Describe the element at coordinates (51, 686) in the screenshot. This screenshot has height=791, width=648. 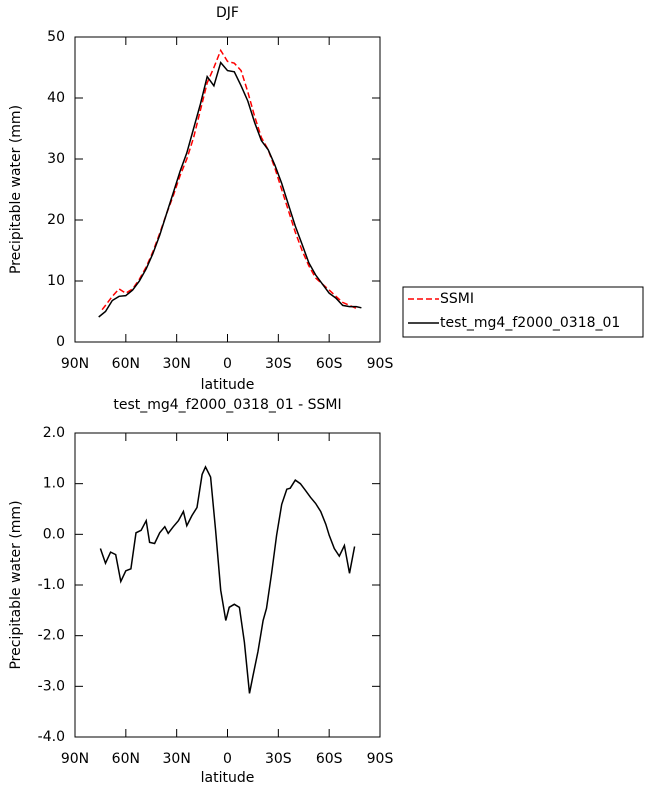
I see `y-tick-label: -3.0` at that location.